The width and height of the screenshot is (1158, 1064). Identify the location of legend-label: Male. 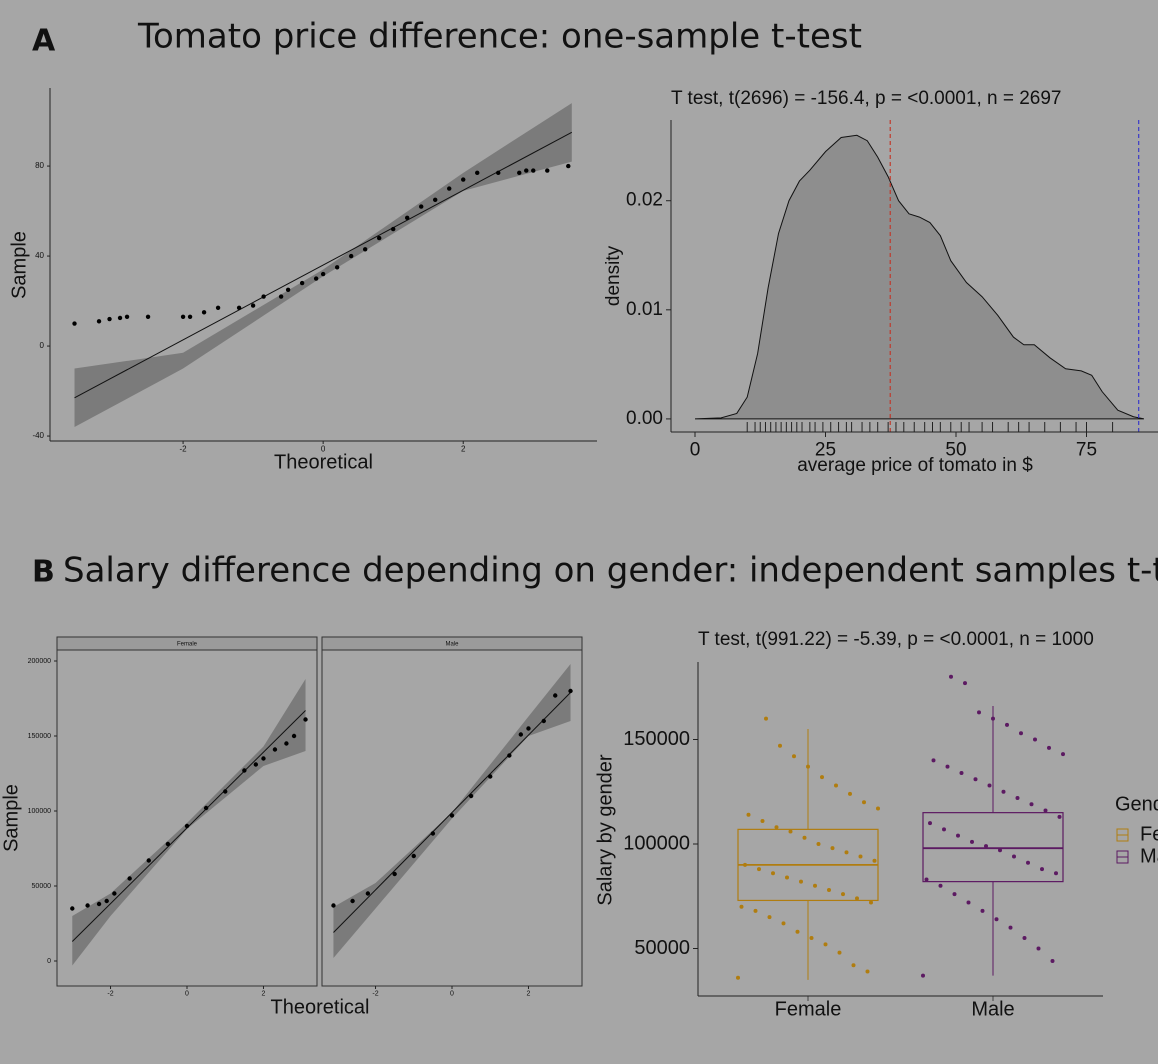
(1149, 856).